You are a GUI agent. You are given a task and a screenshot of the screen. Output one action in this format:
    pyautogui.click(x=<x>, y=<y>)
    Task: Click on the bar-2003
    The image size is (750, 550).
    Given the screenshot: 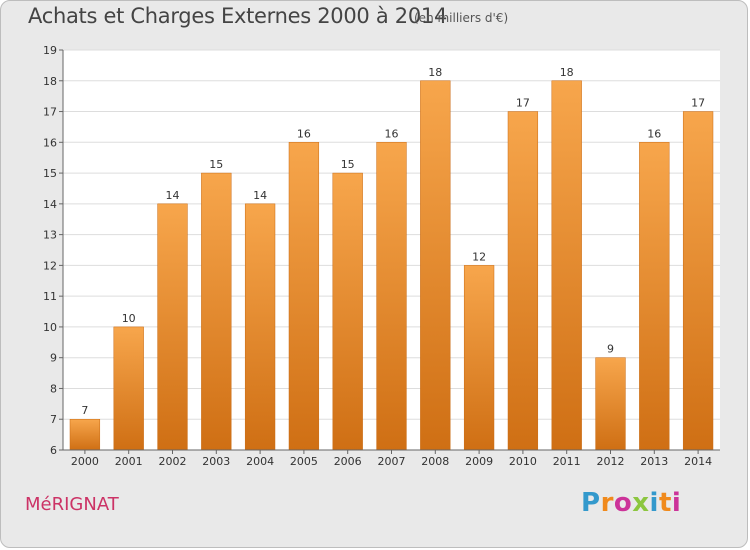 What is the action you would take?
    pyautogui.click(x=216, y=311)
    